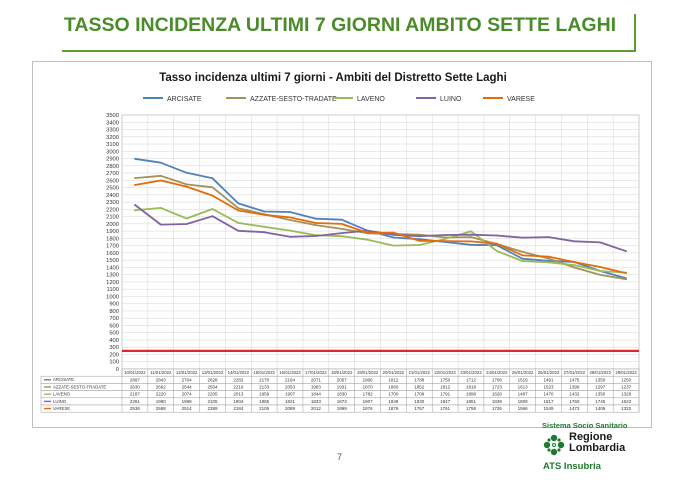 This screenshot has height=480, width=680. What do you see at coordinates (626, 394) in the screenshot?
I see `table-cell: 1328` at bounding box center [626, 394].